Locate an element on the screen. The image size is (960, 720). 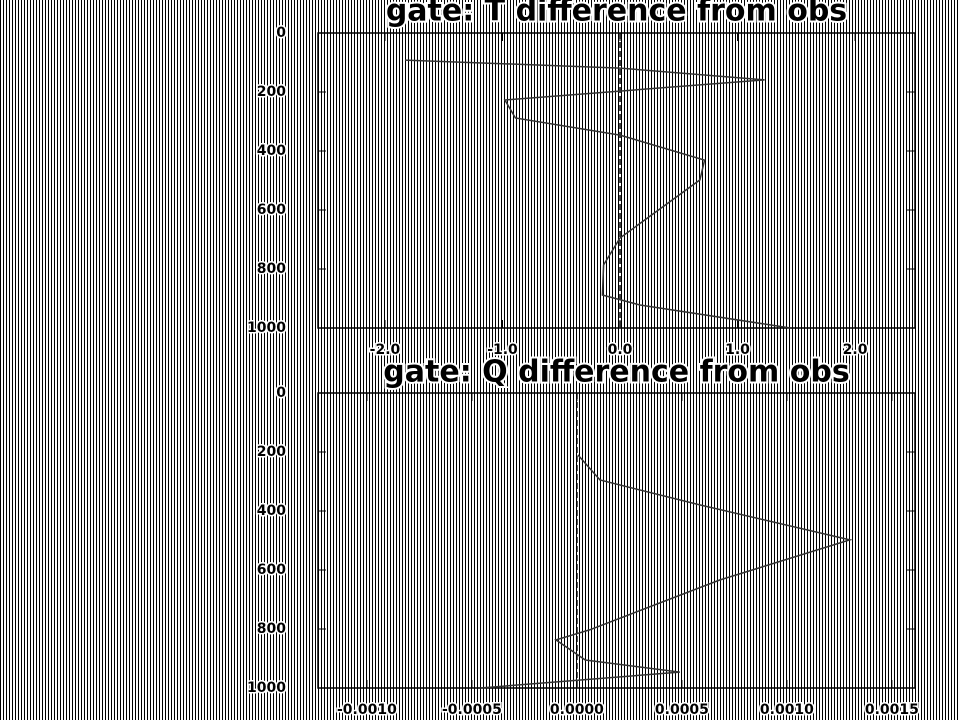
x-tick-label: 1.0 is located at coordinates (737, 350).